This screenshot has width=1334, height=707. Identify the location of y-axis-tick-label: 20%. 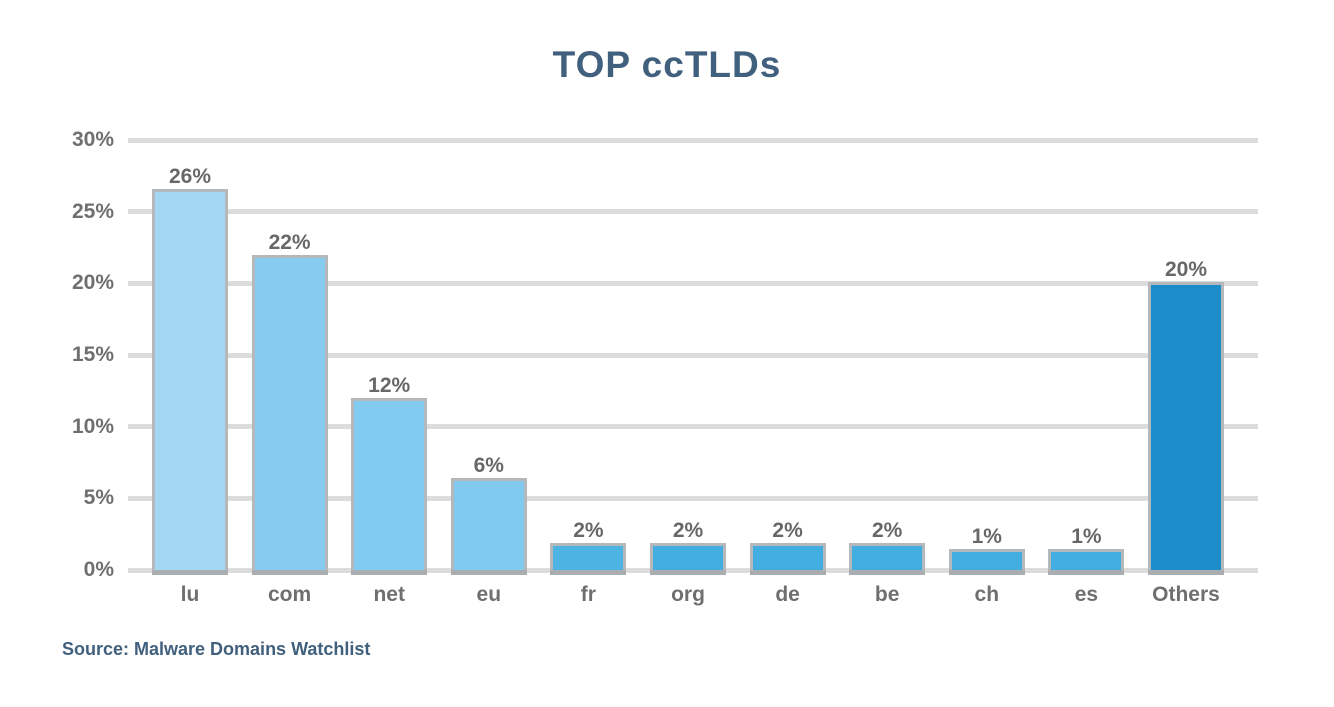
(92, 283).